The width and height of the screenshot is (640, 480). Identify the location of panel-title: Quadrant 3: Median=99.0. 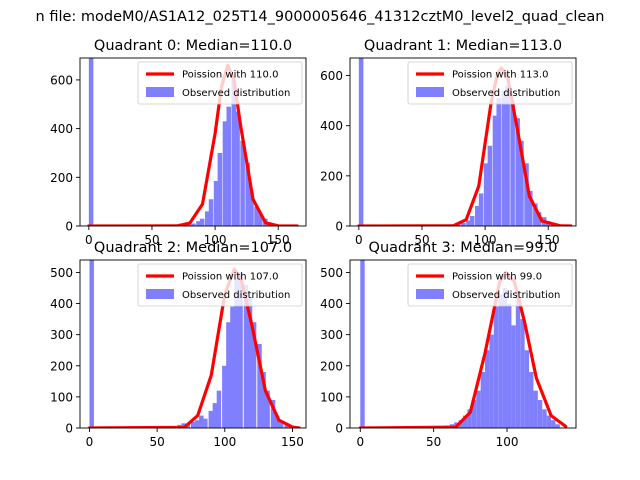
(463, 248).